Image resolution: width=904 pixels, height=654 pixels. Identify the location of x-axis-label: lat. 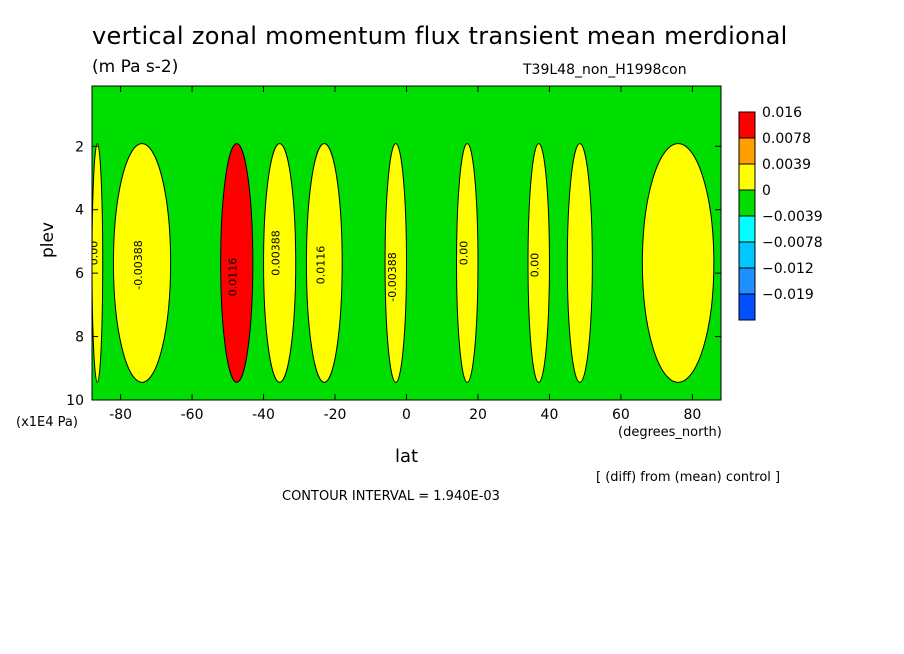
(407, 456).